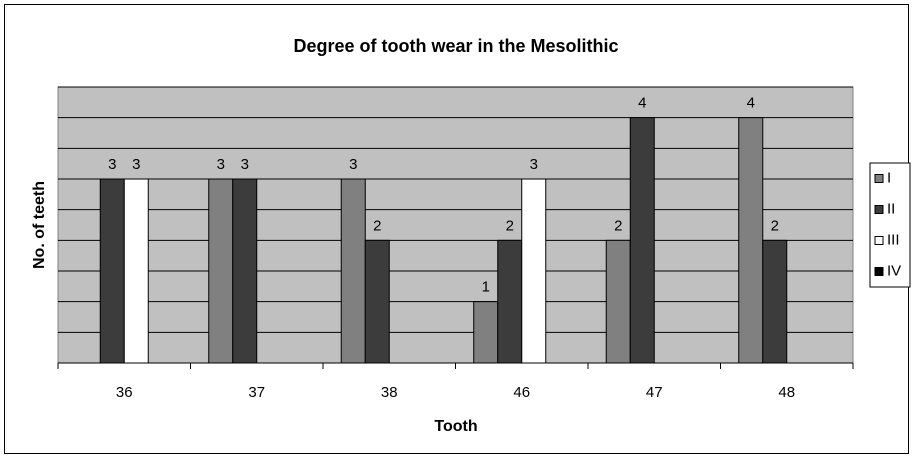 This screenshot has width=913, height=458. I want to click on x-tick-label: 48, so click(786, 392).